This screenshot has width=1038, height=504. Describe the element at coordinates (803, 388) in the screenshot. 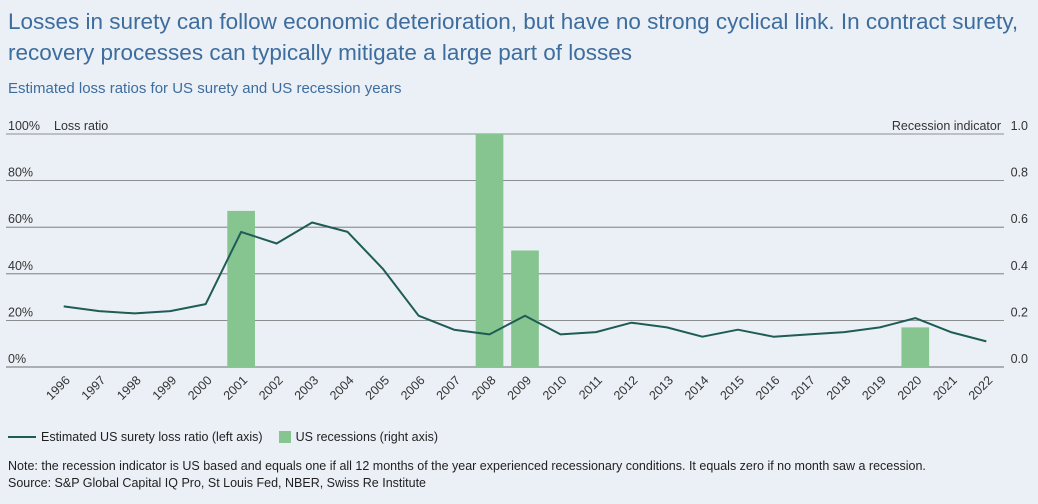

I see `x-tick-label: 2017` at that location.